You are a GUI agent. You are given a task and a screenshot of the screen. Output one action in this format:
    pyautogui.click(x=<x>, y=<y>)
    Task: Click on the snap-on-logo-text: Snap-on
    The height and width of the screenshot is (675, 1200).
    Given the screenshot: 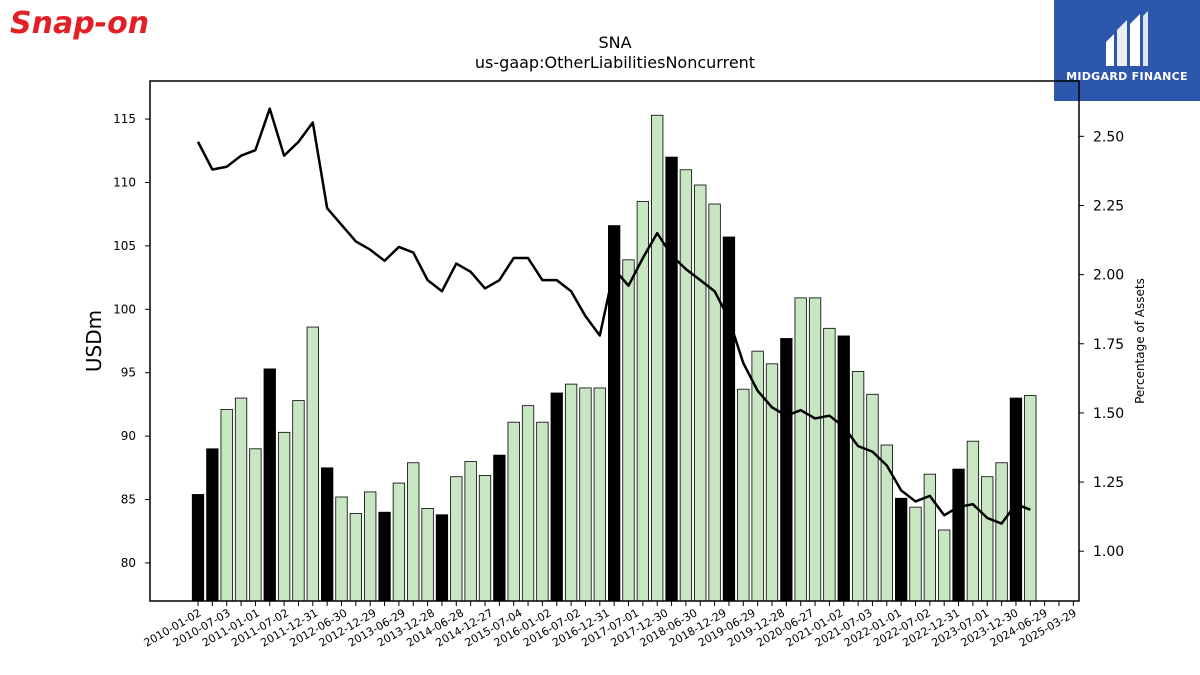 What is the action you would take?
    pyautogui.click(x=79, y=23)
    